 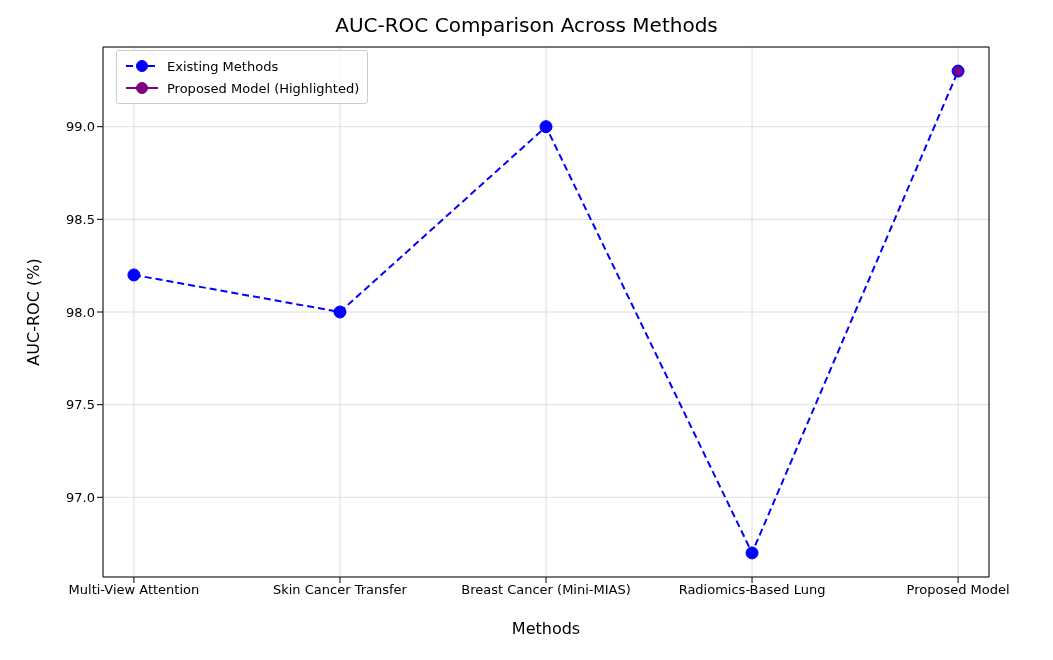 What do you see at coordinates (752, 590) in the screenshot?
I see `x-tick-label: Radiomics-Based Lung` at bounding box center [752, 590].